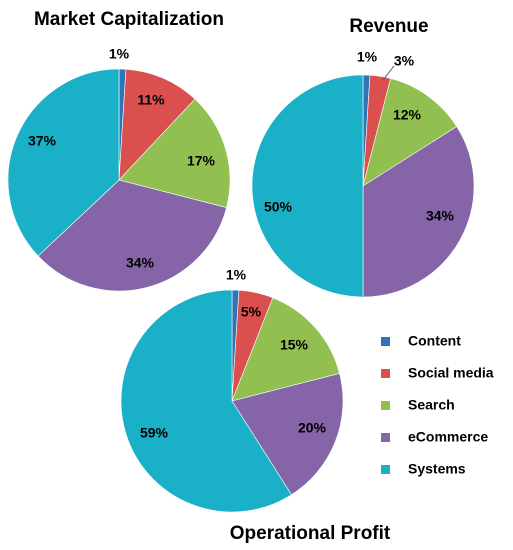 This screenshot has width=513, height=550. I want to click on revenue-label-search: 12%, so click(407, 115).